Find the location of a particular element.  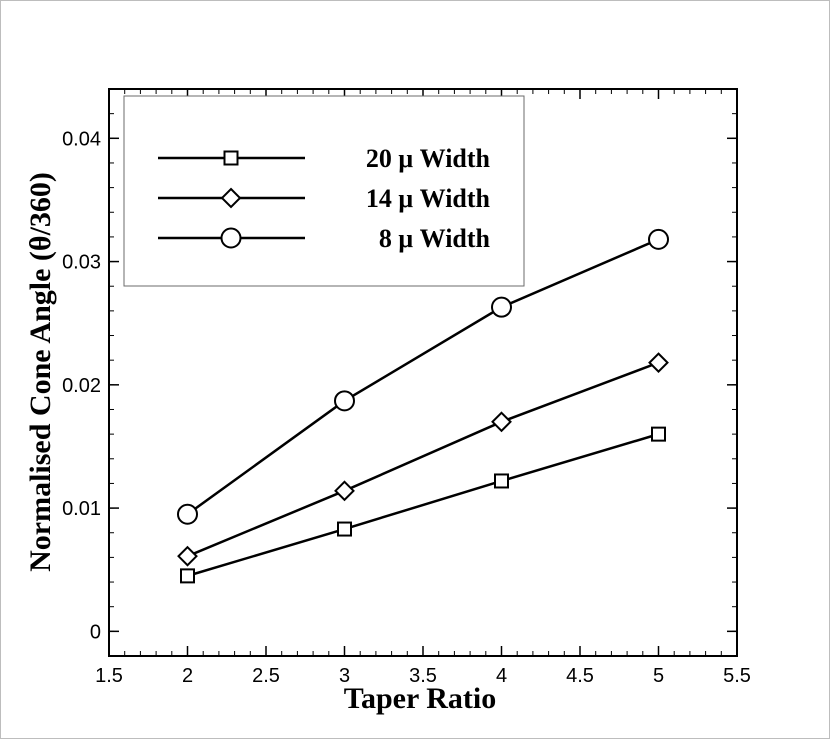

legend-marker-circle is located at coordinates (231, 238).